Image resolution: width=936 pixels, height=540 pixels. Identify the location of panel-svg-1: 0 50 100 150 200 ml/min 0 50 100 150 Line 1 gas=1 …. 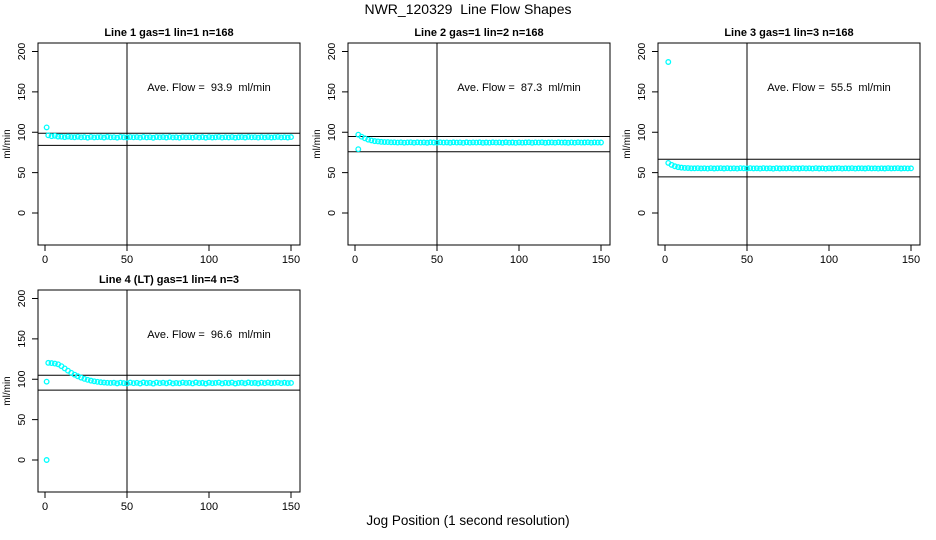
(151, 146).